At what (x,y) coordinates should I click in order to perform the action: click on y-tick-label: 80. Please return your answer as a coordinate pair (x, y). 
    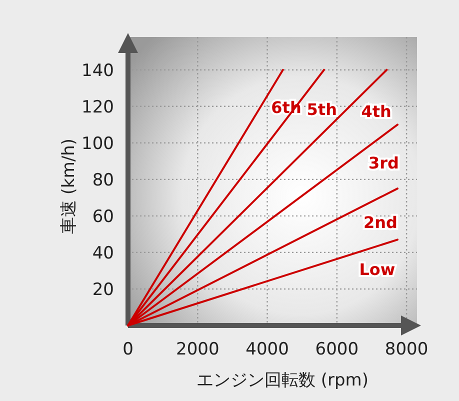
    Looking at the image, I should click on (103, 180).